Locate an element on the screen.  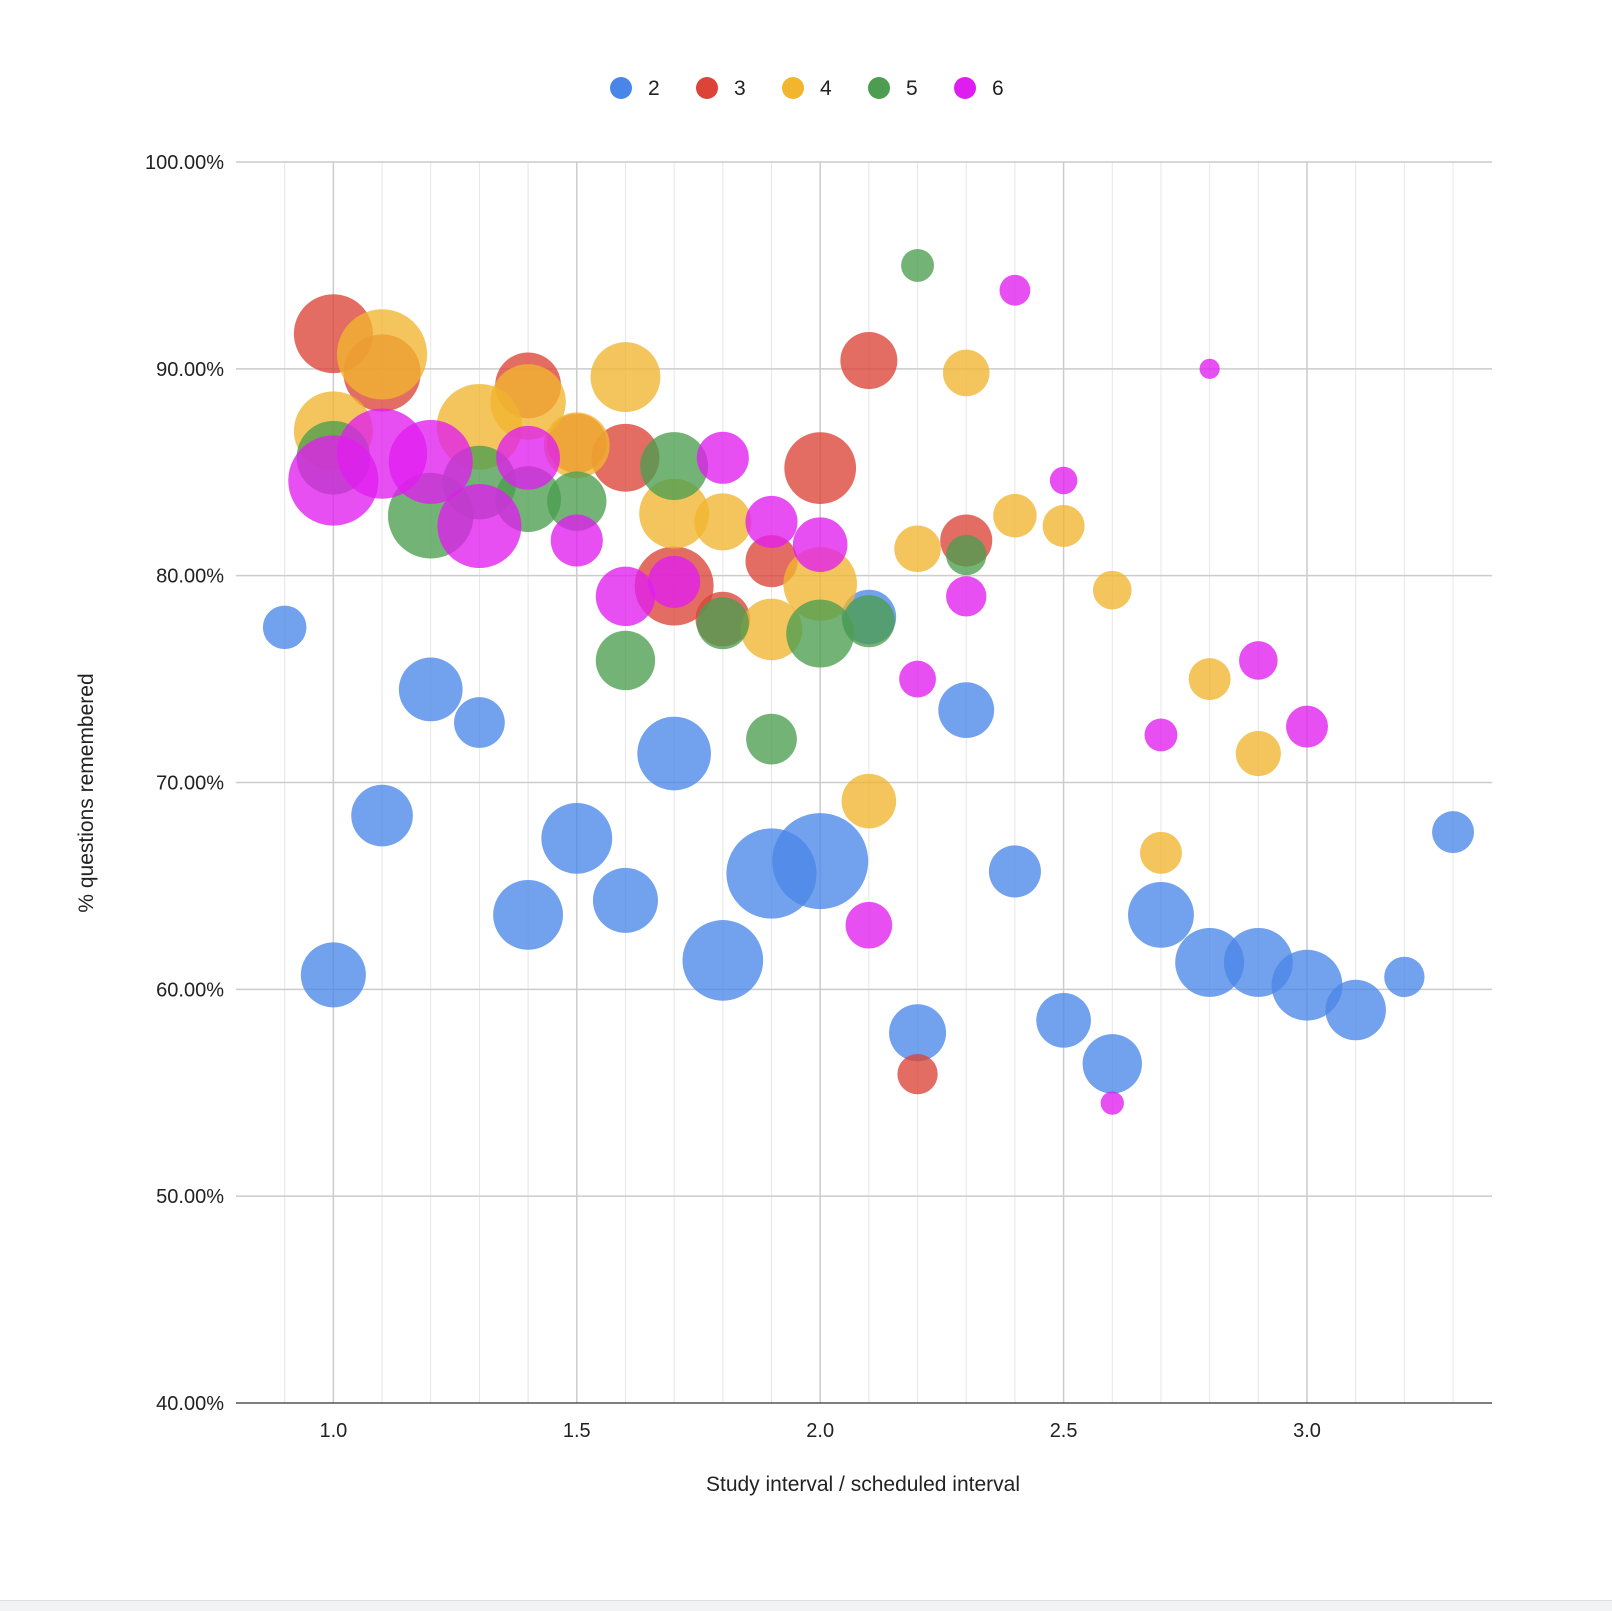
legend-item-6: 6 is located at coordinates (979, 88).